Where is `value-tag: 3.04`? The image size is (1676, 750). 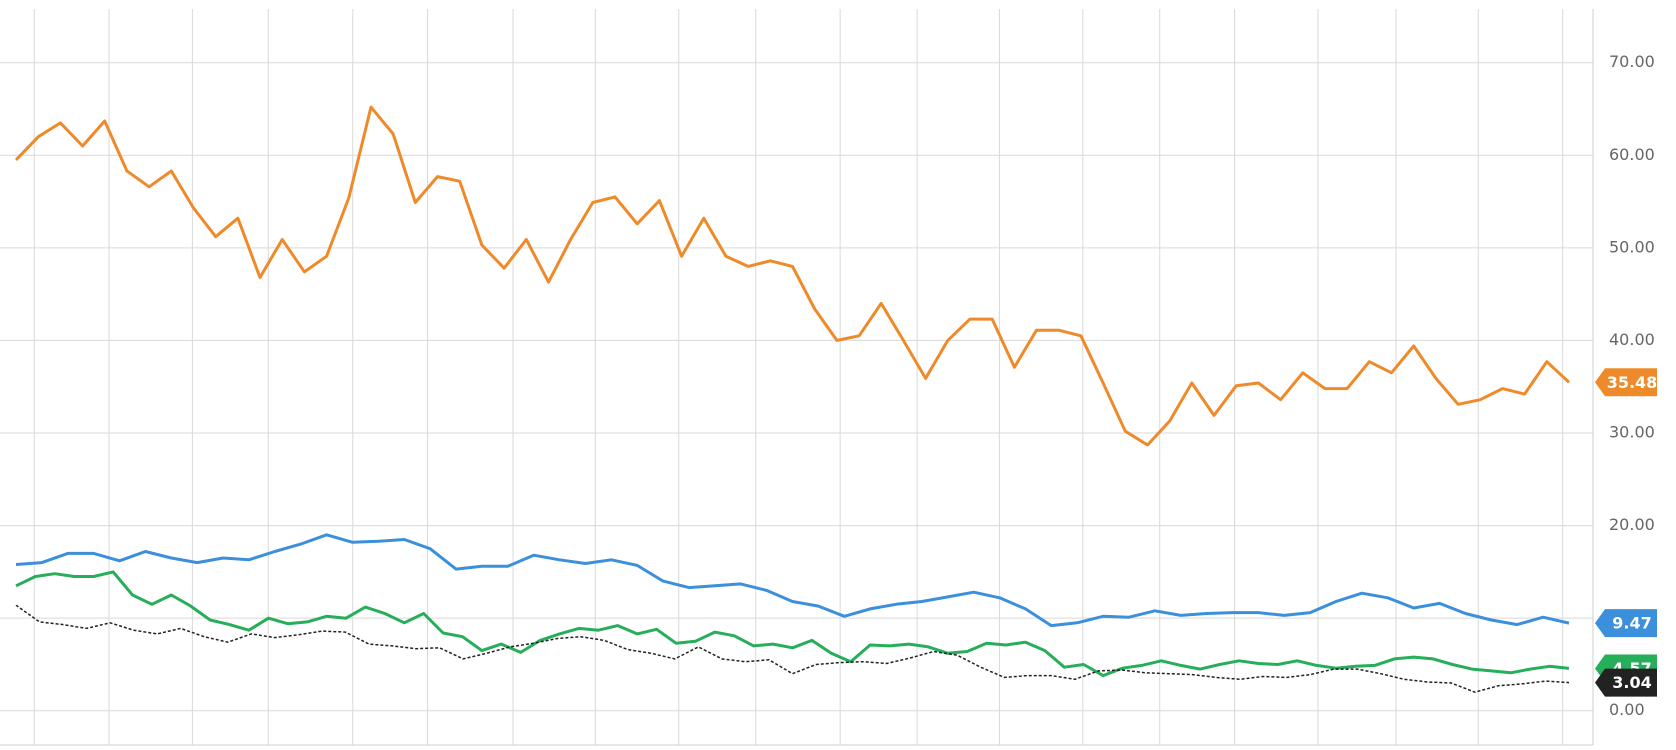 value-tag: 3.04 is located at coordinates (1626, 682).